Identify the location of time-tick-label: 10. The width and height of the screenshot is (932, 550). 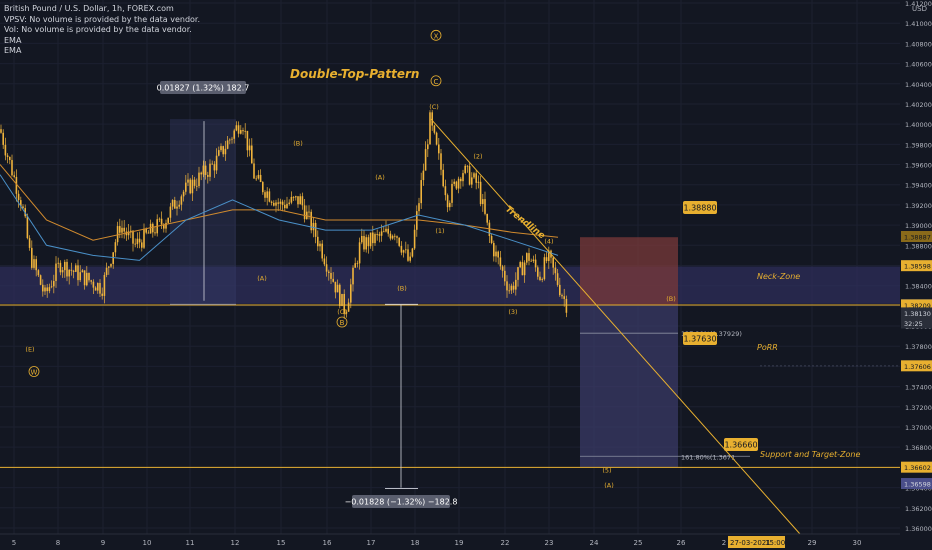
(147, 543).